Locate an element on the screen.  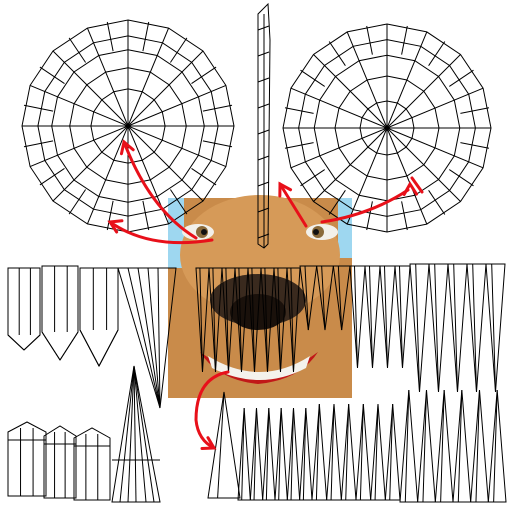
arrow-right-eye-to-disc-shaft is located at coordinates (372, 200).